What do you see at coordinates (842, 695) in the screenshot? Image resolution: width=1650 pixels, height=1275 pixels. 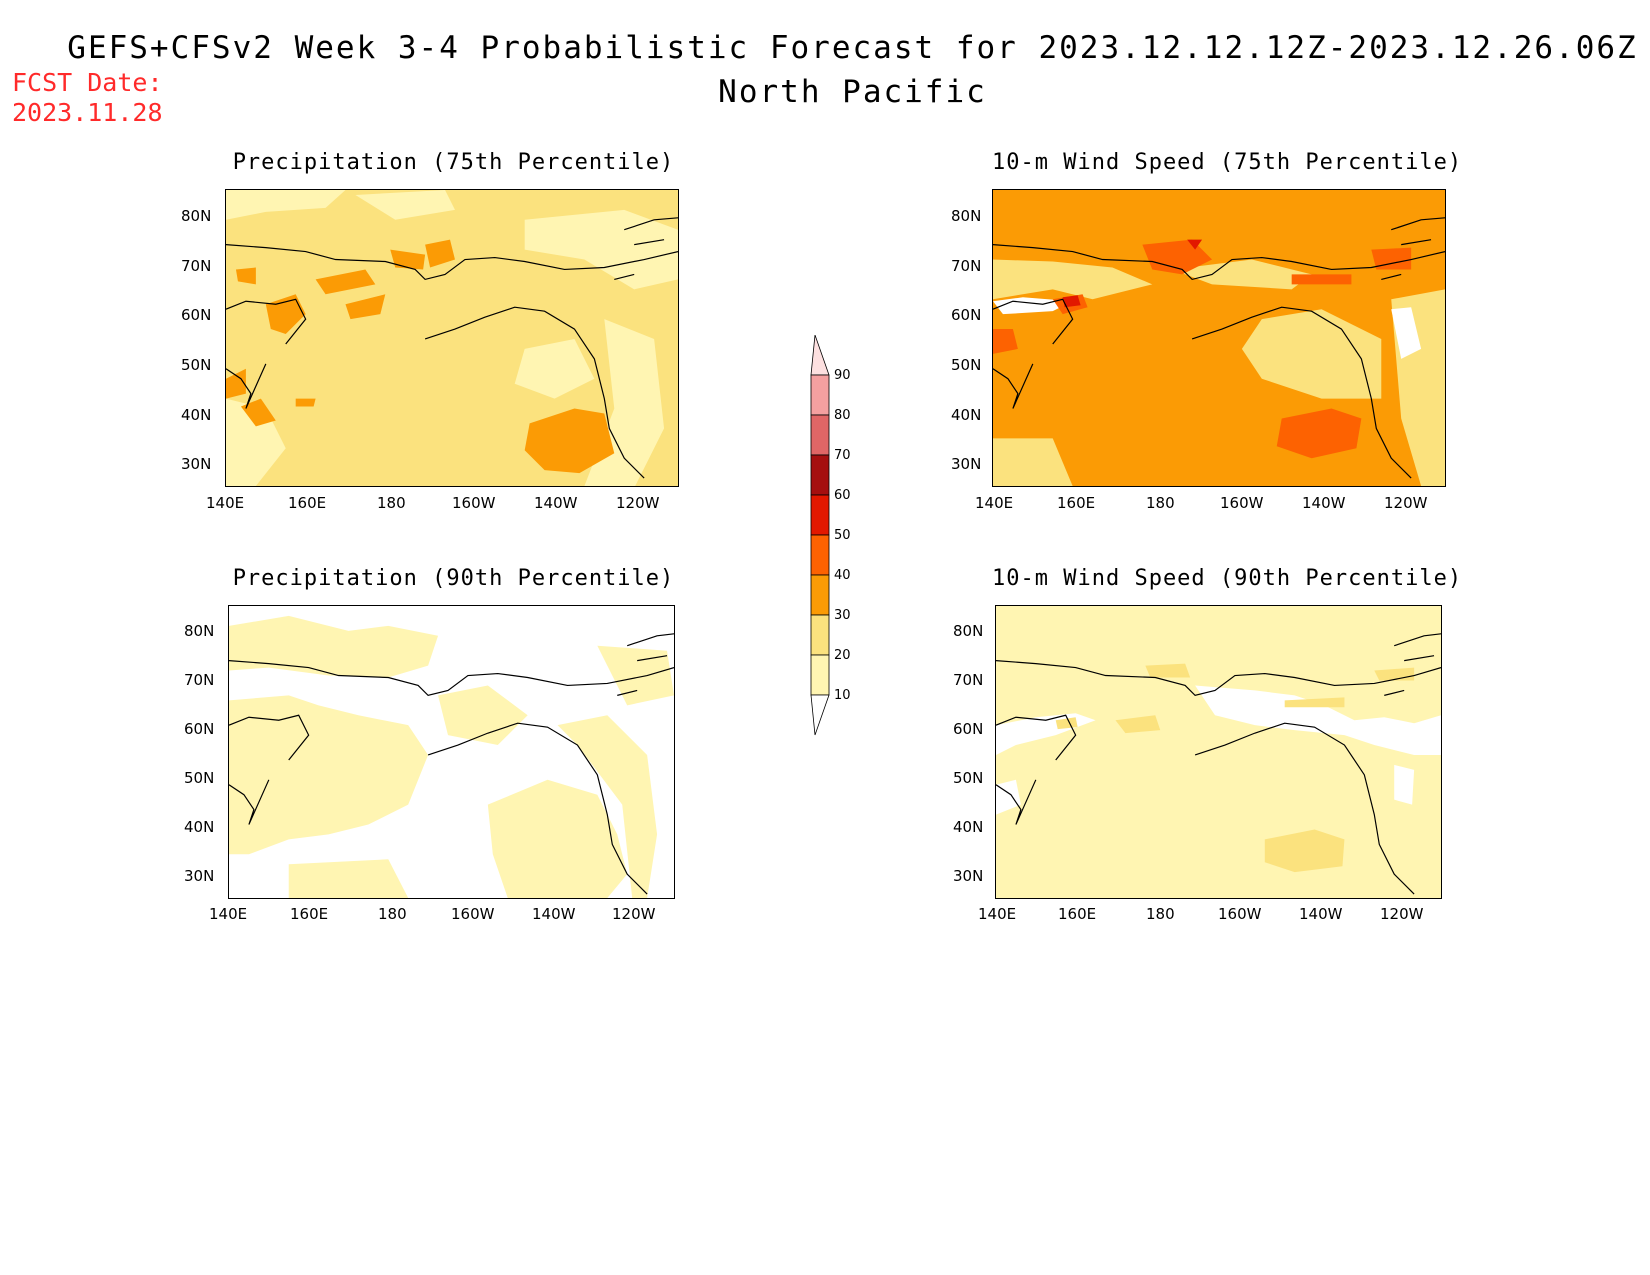 I see `colorbar-label: 10` at bounding box center [842, 695].